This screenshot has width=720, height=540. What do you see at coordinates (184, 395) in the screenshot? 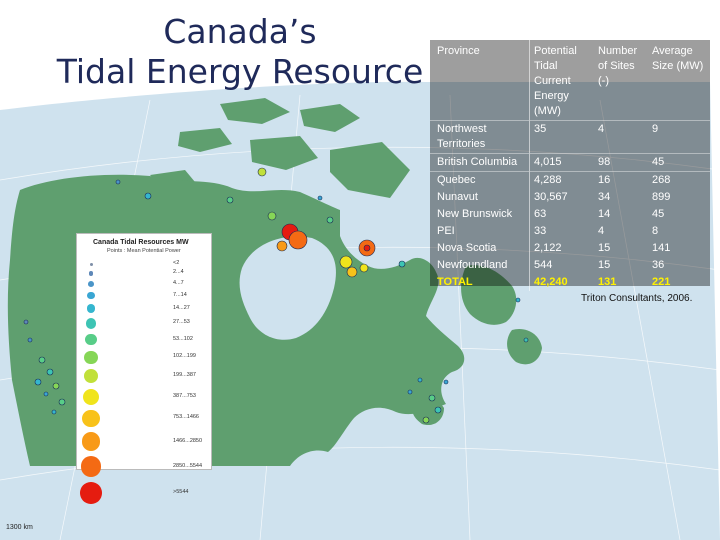
I see `legend-label: 387...753` at bounding box center [184, 395].